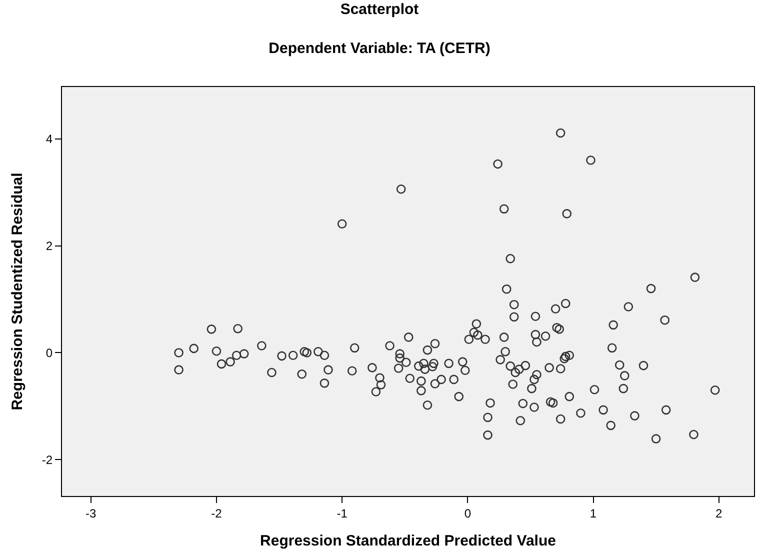  I want to click on x-tick-label: 1, so click(593, 513).